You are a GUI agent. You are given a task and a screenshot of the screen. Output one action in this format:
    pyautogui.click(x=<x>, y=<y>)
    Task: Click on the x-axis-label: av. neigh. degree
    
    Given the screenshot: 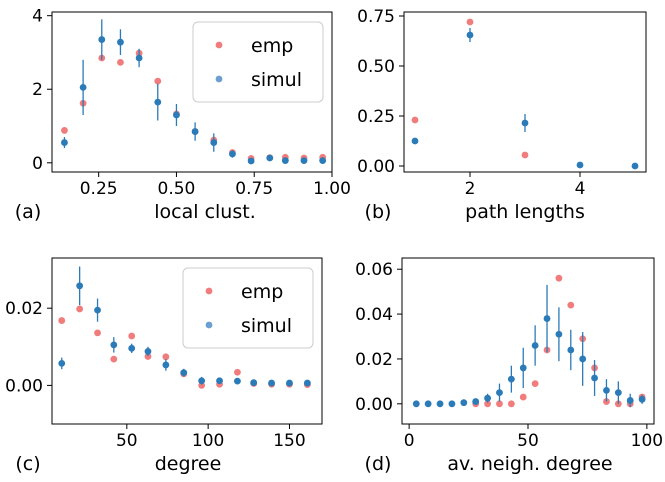 What is the action you would take?
    pyautogui.click(x=529, y=464)
    